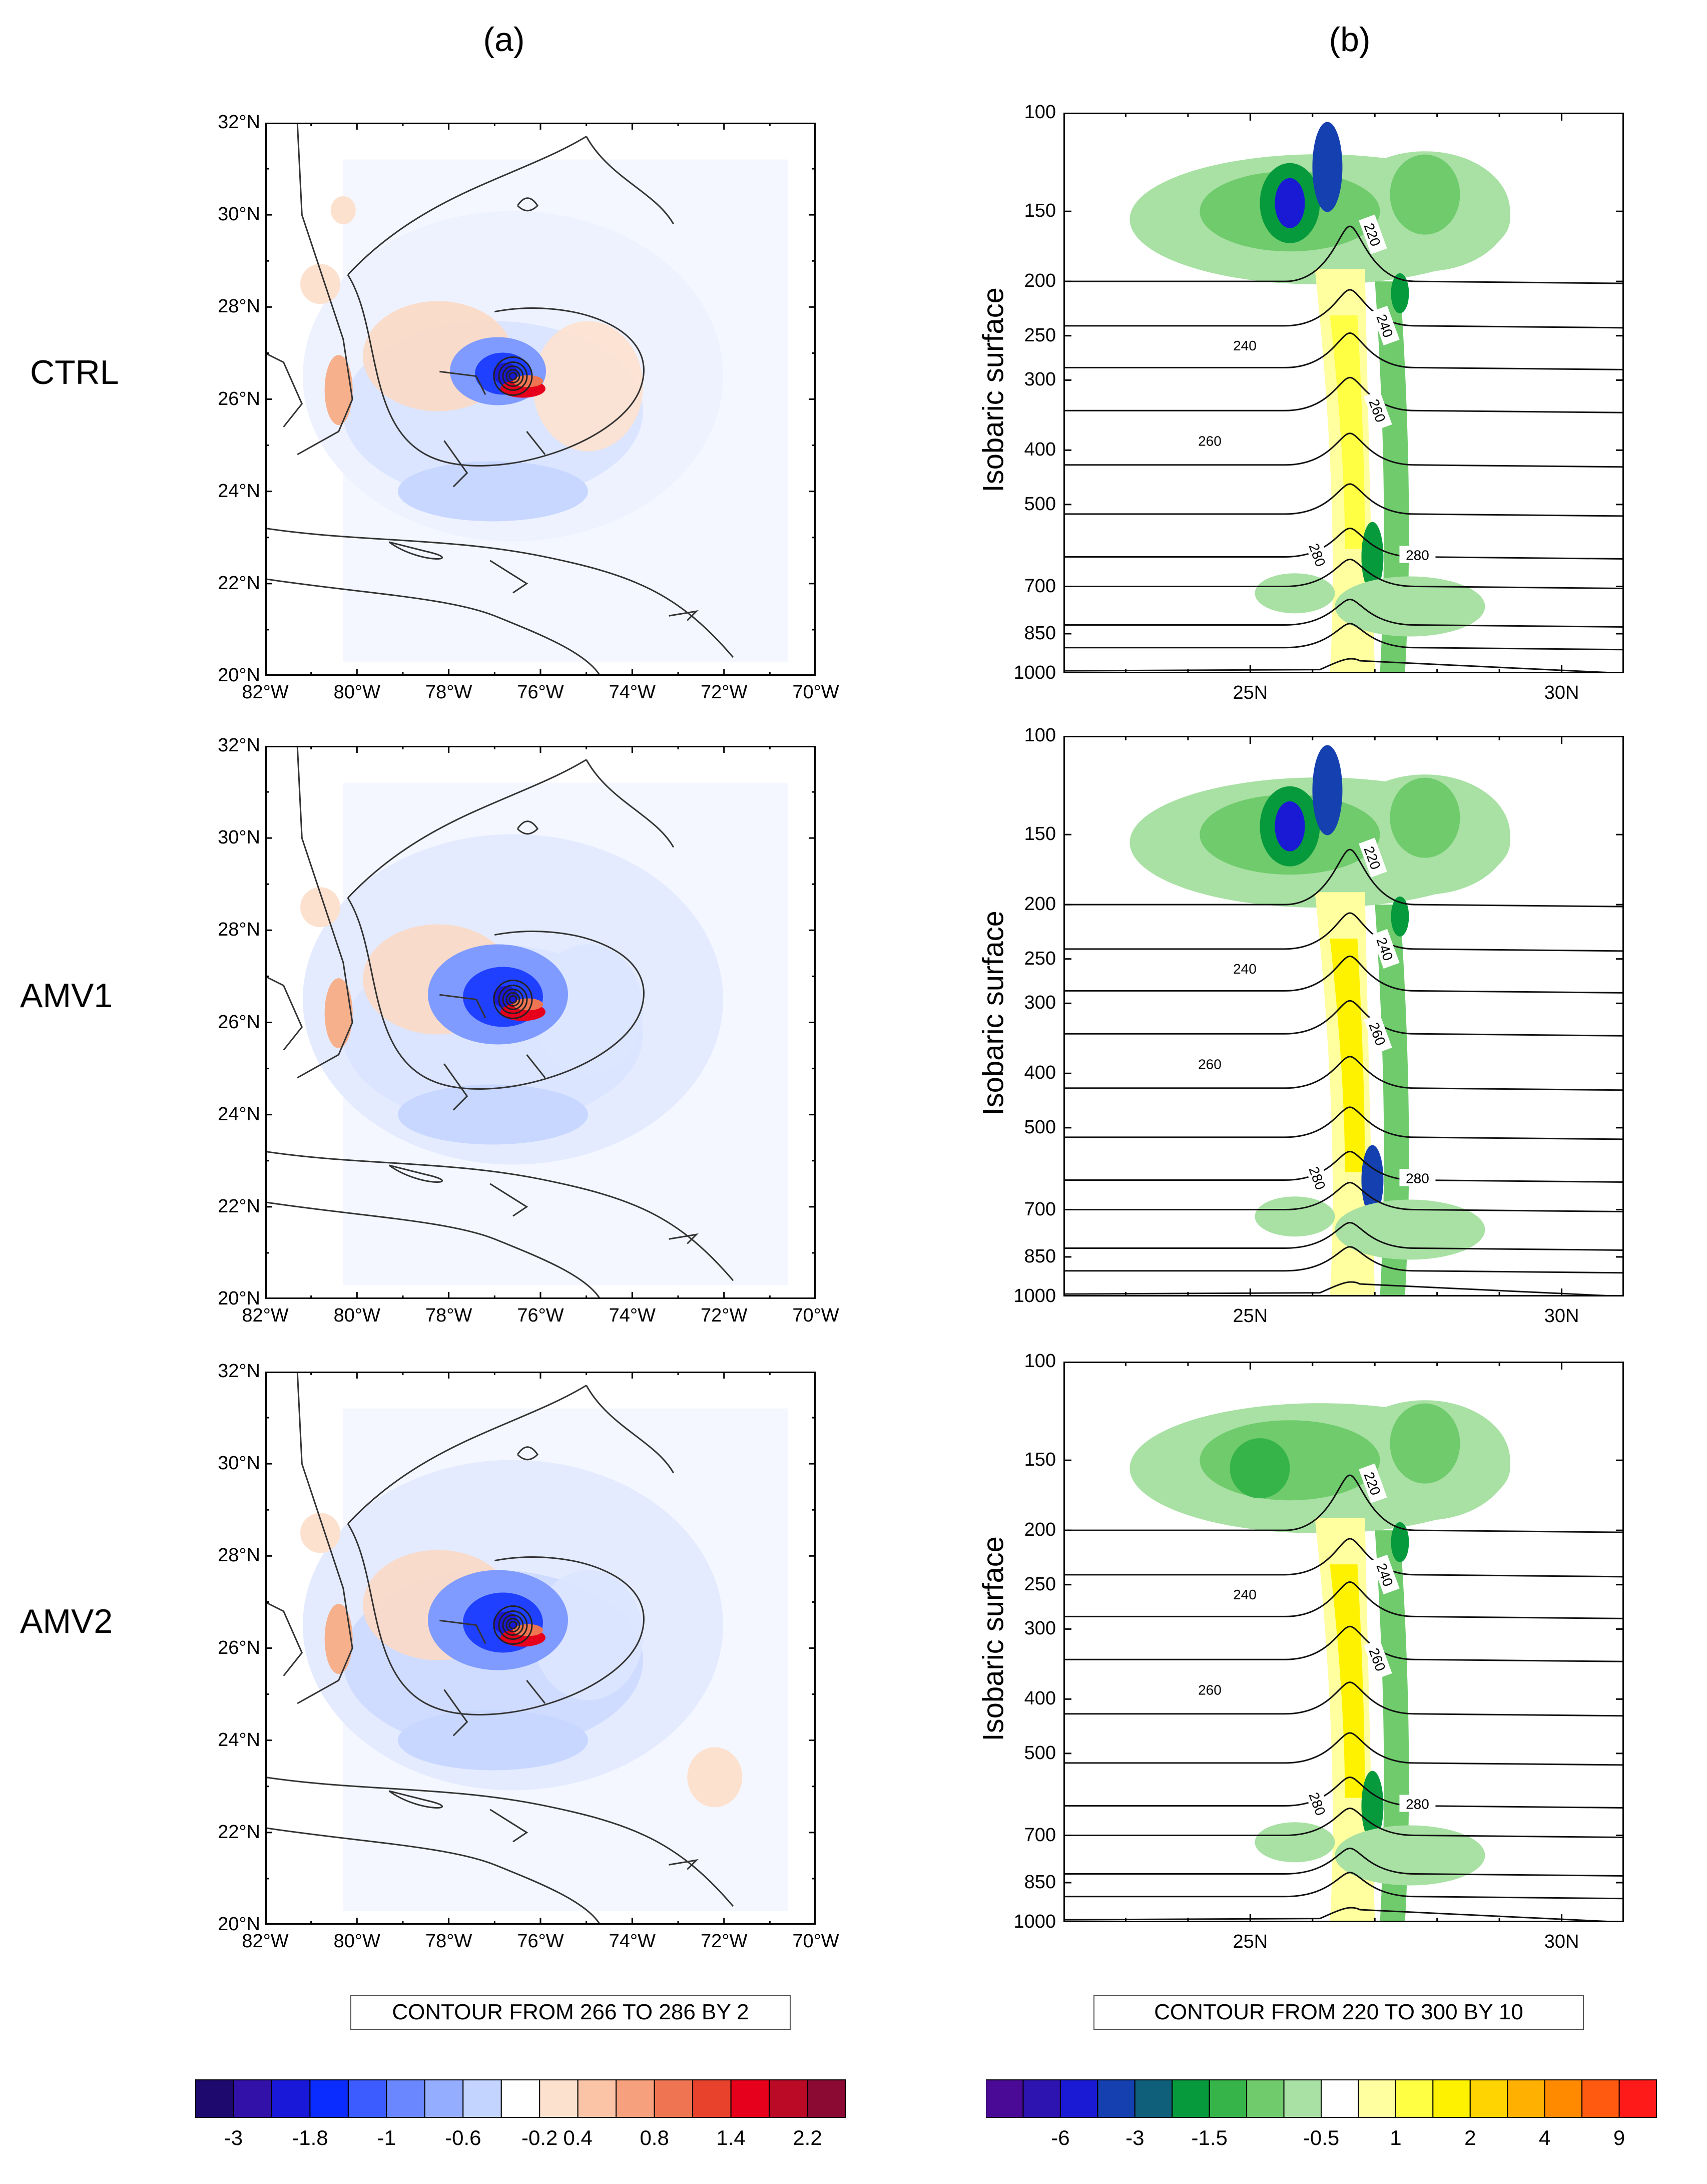 Image resolution: width=1707 pixels, height=2184 pixels. Describe the element at coordinates (730, 2137) in the screenshot. I see `colorbar-label: 1.4` at that location.